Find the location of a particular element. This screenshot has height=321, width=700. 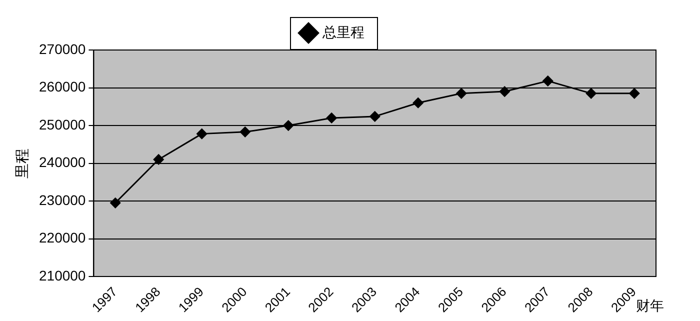

y-tick-label: 260000 is located at coordinates (62, 86).